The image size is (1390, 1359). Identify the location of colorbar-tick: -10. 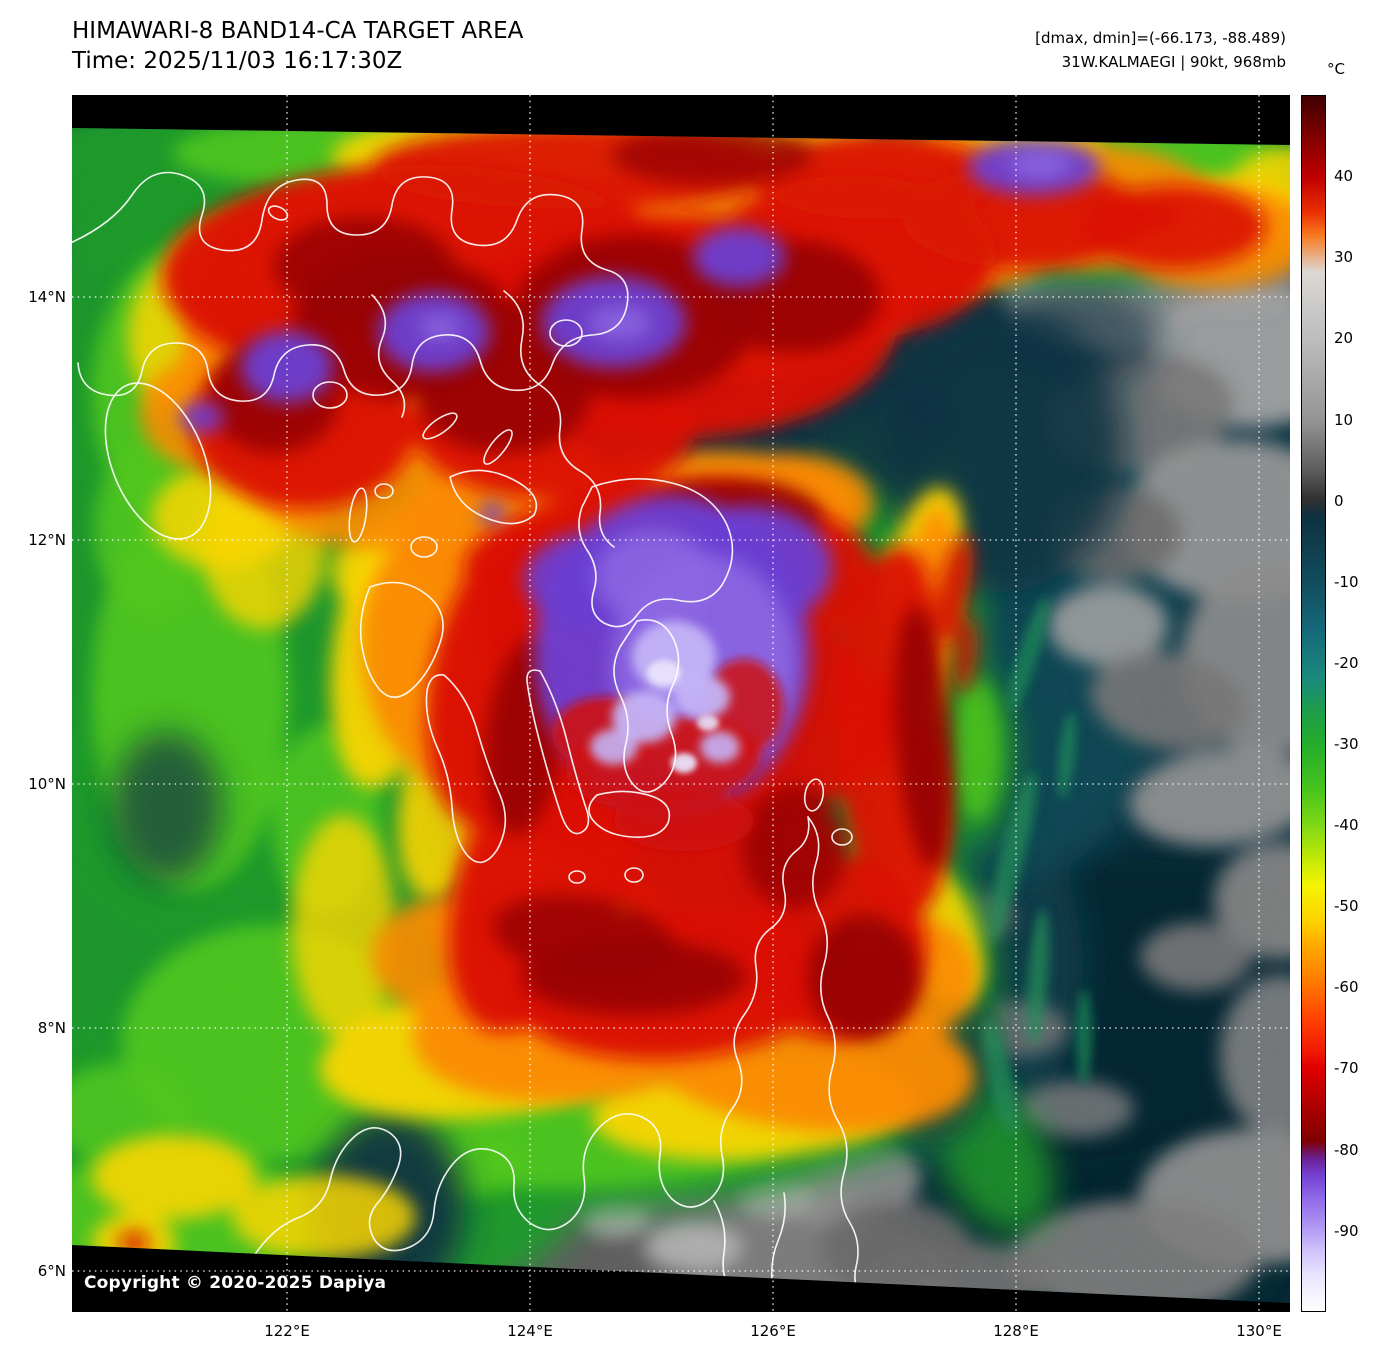
(1346, 582).